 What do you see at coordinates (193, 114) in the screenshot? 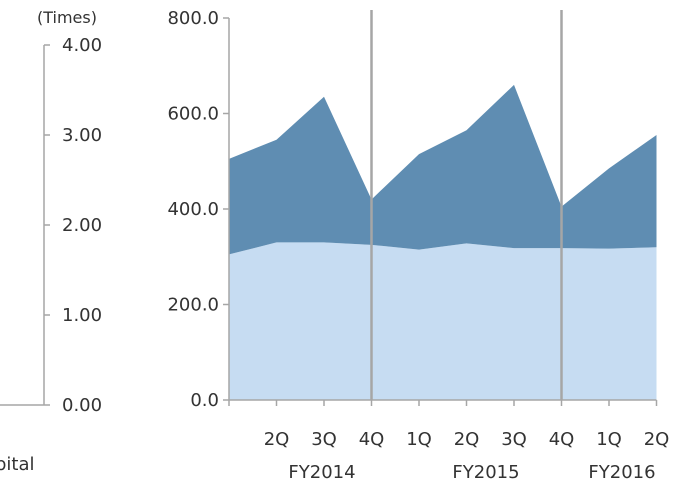
I see `right-axis-tick-label: 600.0` at bounding box center [193, 114].